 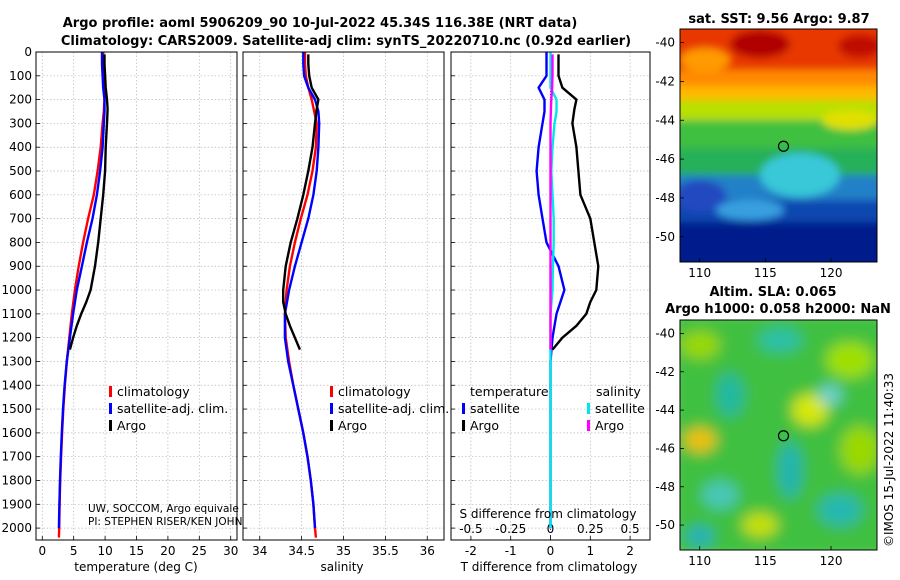 What do you see at coordinates (20, 76) in the screenshot?
I see `y-tick-label: 100` at bounding box center [20, 76].